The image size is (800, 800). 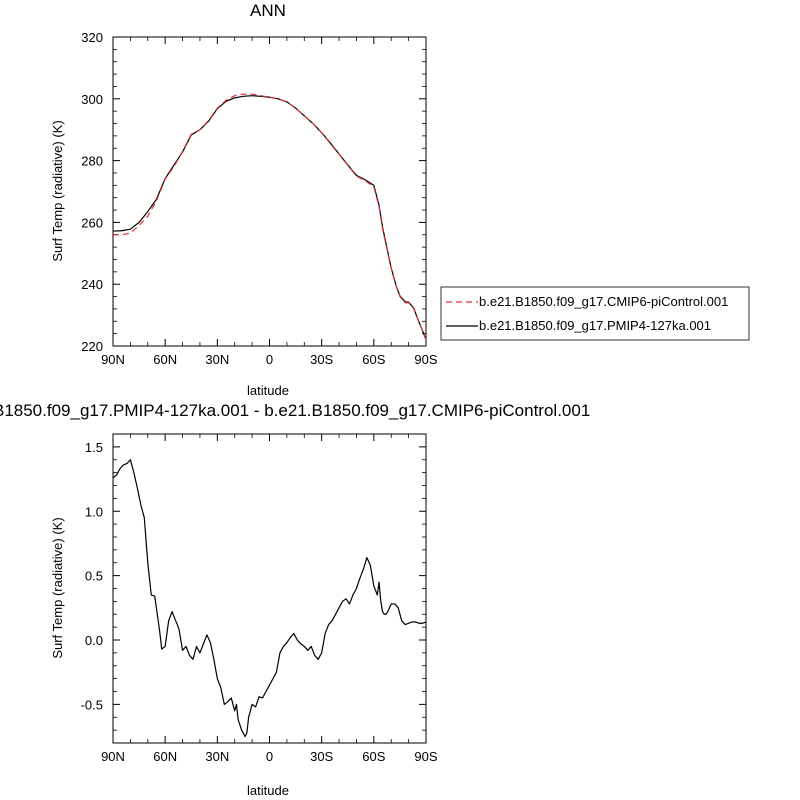 I want to click on top-y-tick-label: 220, so click(x=92, y=346).